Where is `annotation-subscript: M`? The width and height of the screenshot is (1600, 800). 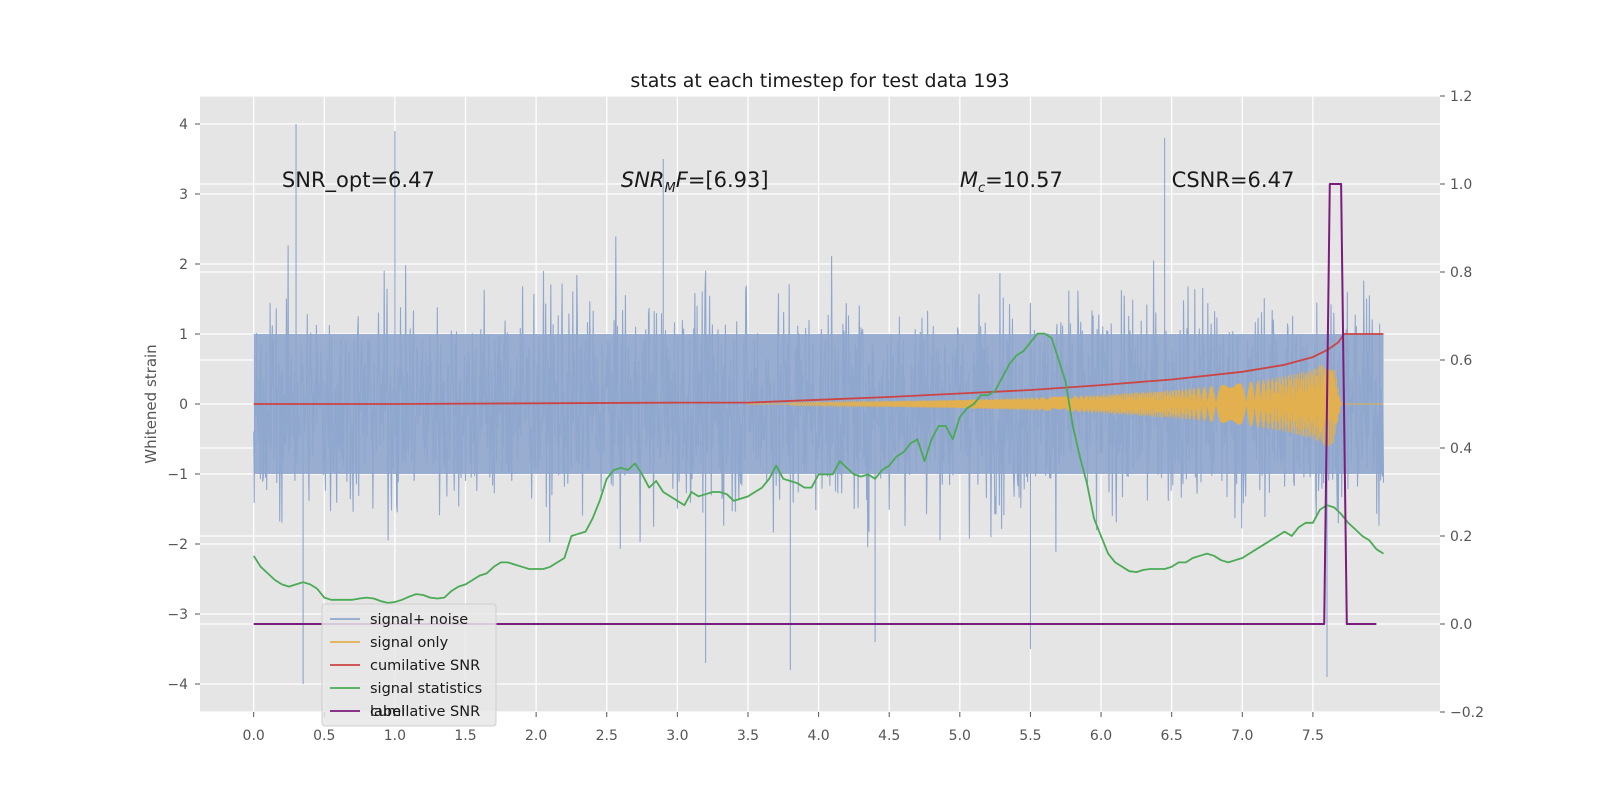
annotation-subscript: M is located at coordinates (670, 188).